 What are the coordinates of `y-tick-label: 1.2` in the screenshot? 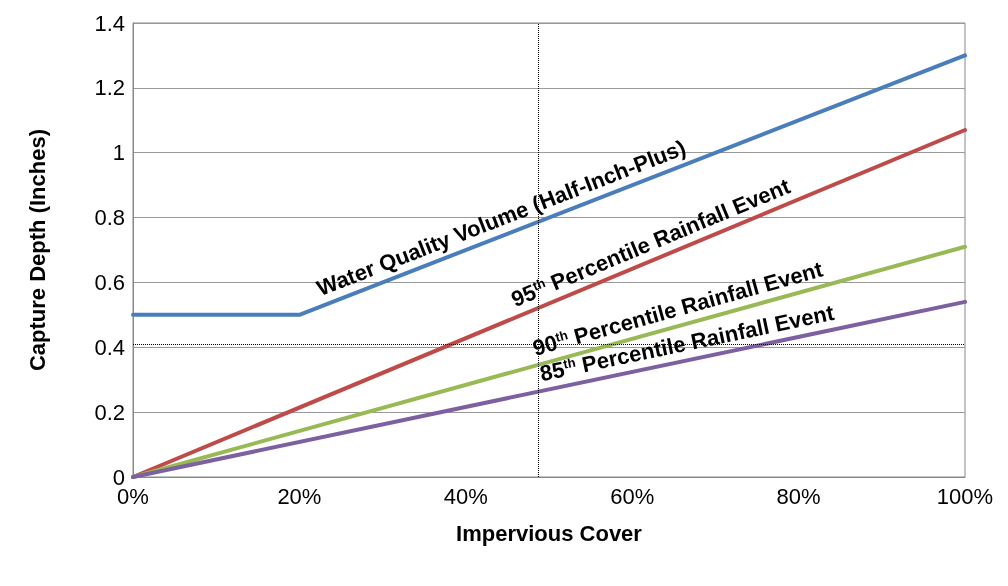 It's located at (109, 88).